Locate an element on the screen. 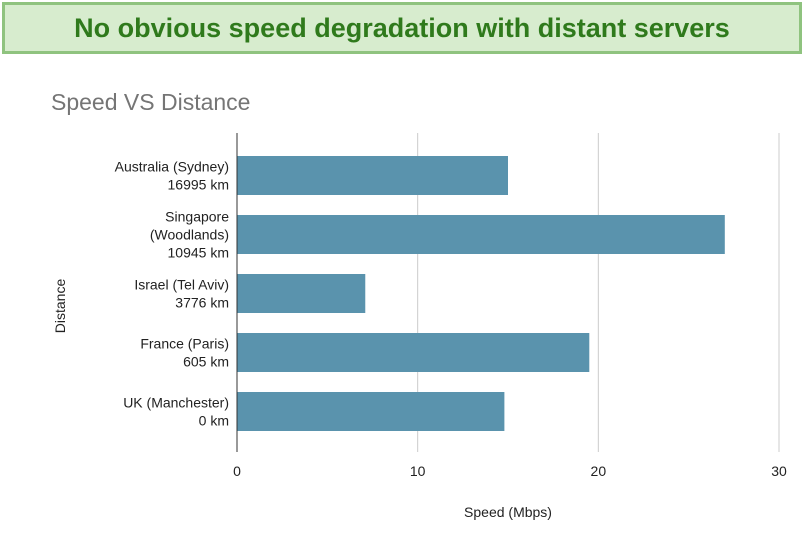 This screenshot has width=806, height=539. x-tick-labels: 0 10 20 30 is located at coordinates (510, 471).